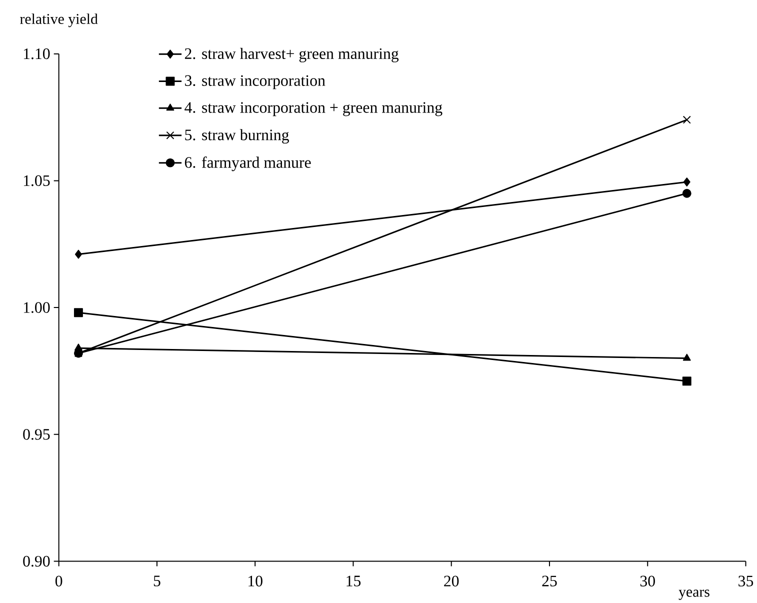 The height and width of the screenshot is (603, 757). Describe the element at coordinates (36, 561) in the screenshot. I see `y-tick-label: 0.90` at that location.